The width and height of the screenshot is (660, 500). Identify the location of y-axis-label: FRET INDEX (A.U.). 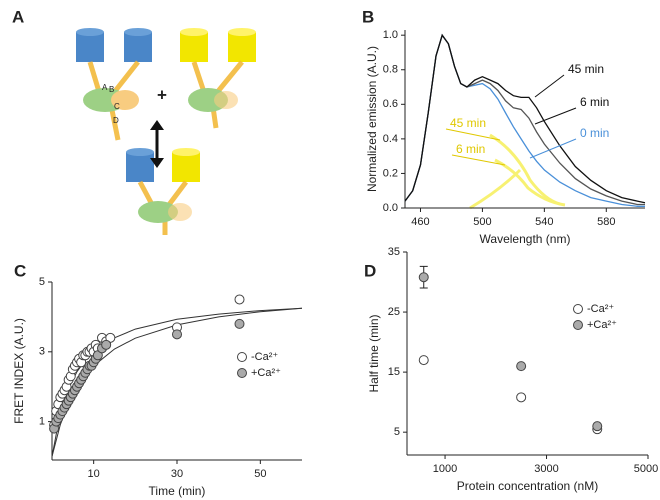
(19, 371).